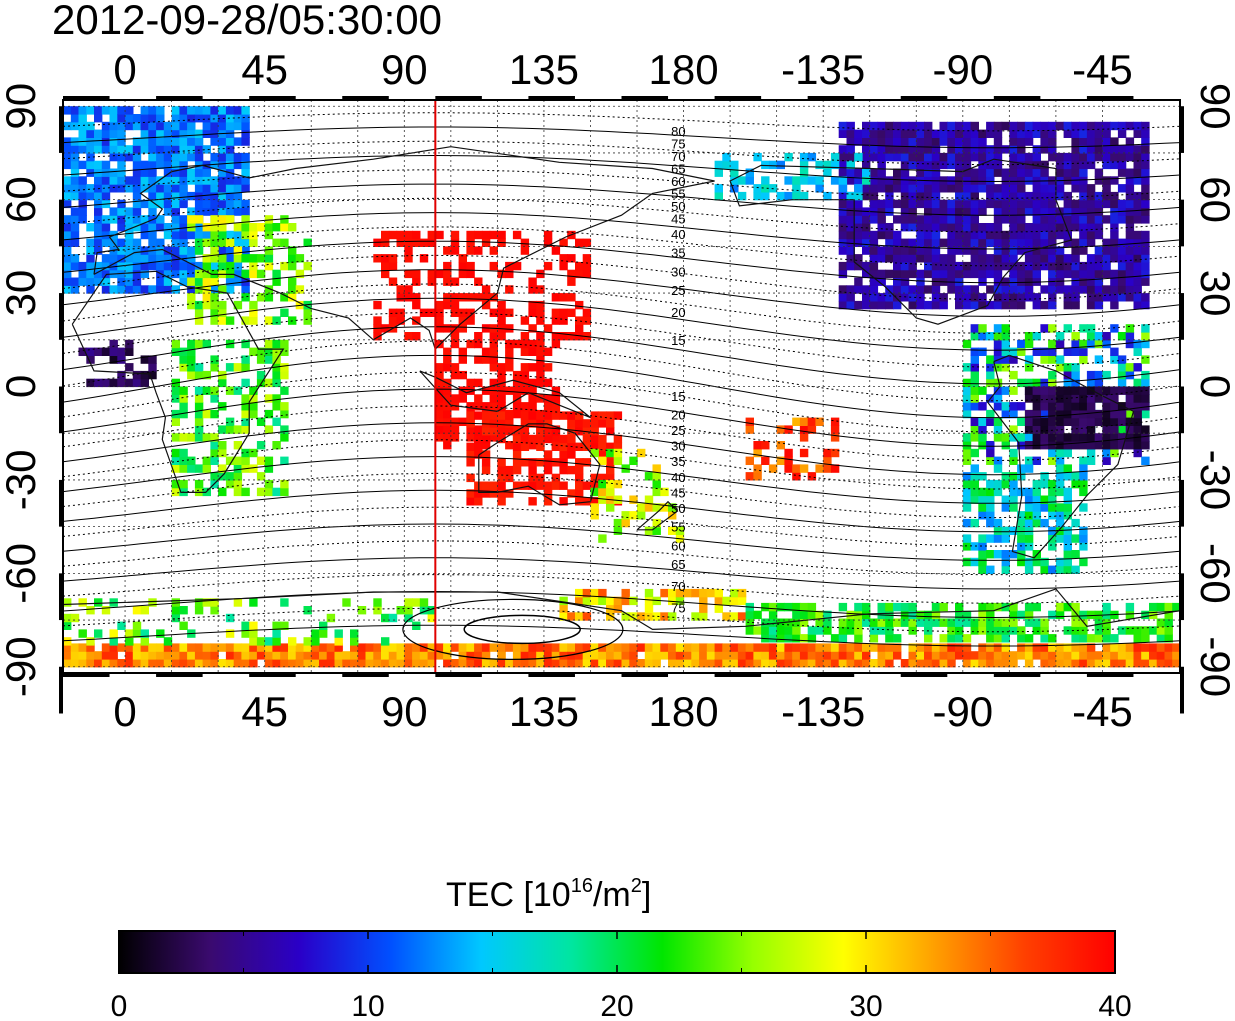 This screenshot has height=1021, width=1235. What do you see at coordinates (522, 629) in the screenshot?
I see `south-pole-contour` at bounding box center [522, 629].